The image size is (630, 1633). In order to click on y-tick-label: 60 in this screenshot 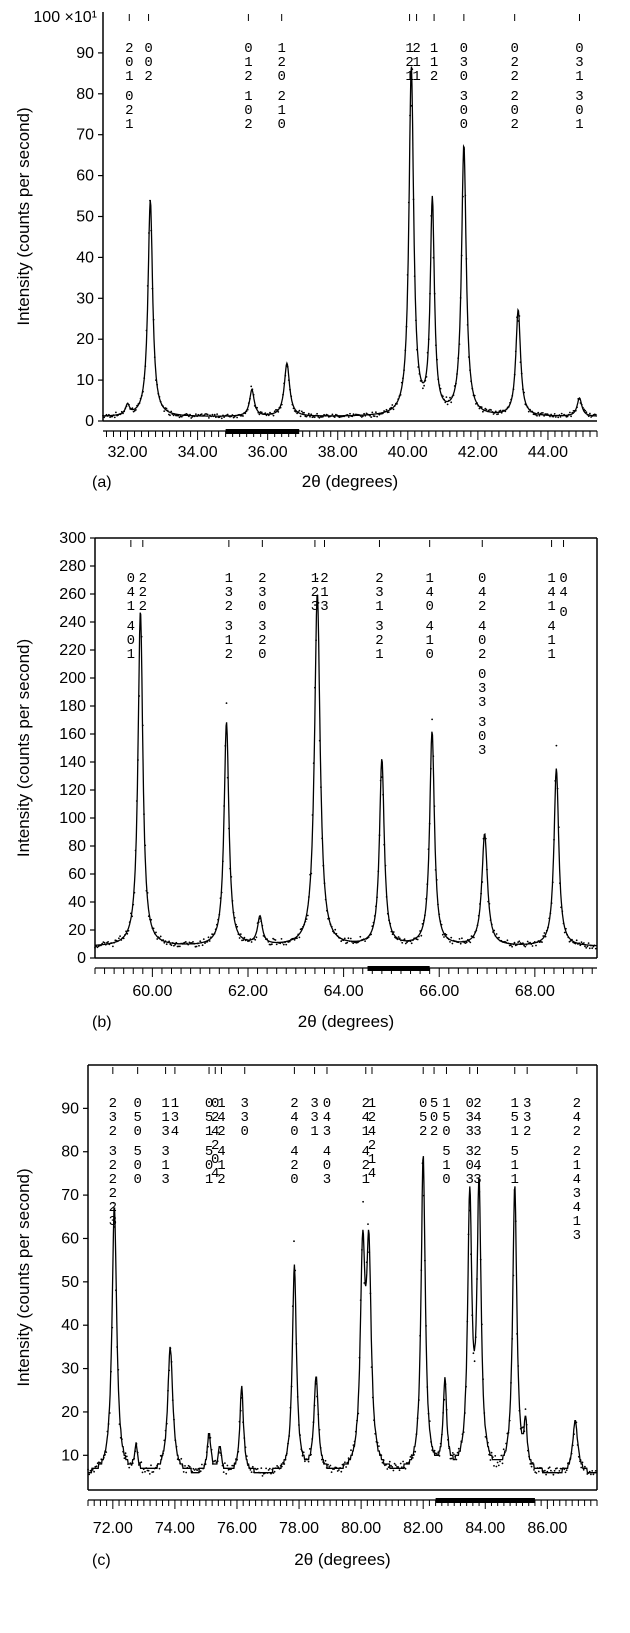, I will do `click(70, 1238)`.